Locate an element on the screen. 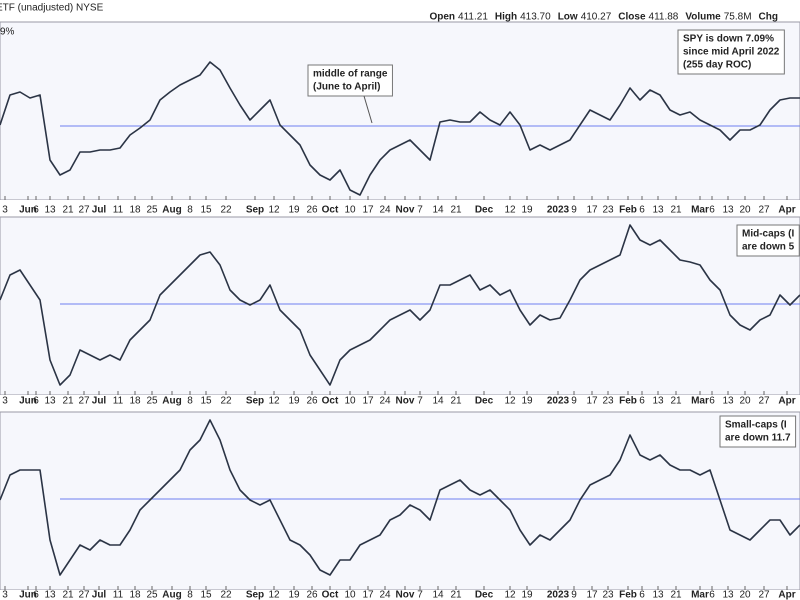 This screenshot has height=600, width=800. quote-value: 413.70 is located at coordinates (535, 17).